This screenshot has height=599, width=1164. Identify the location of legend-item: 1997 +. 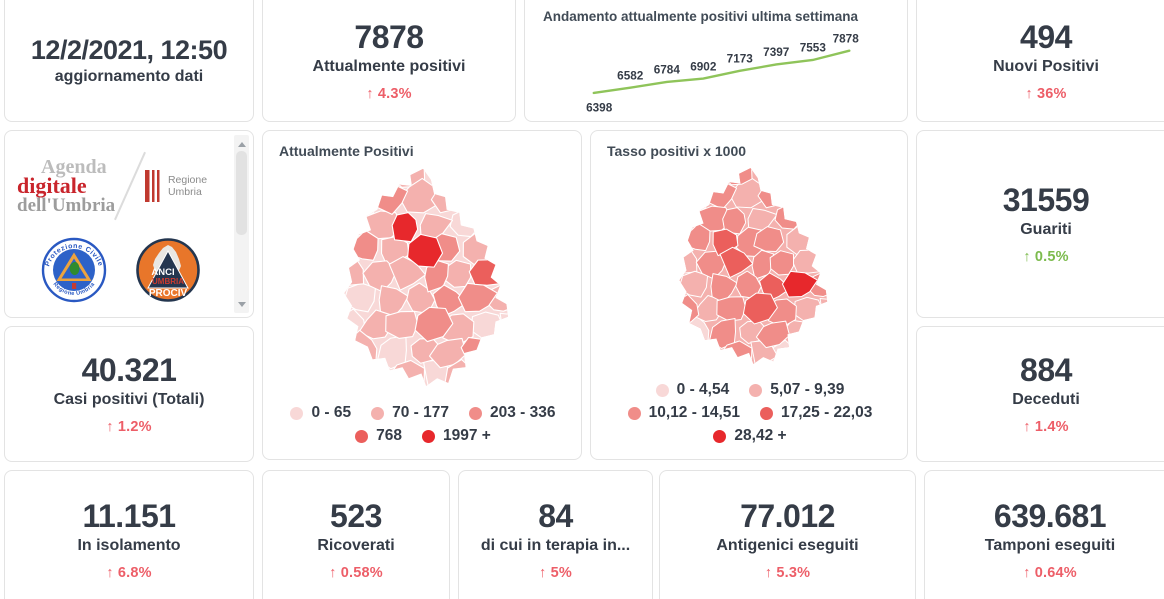
(456, 436).